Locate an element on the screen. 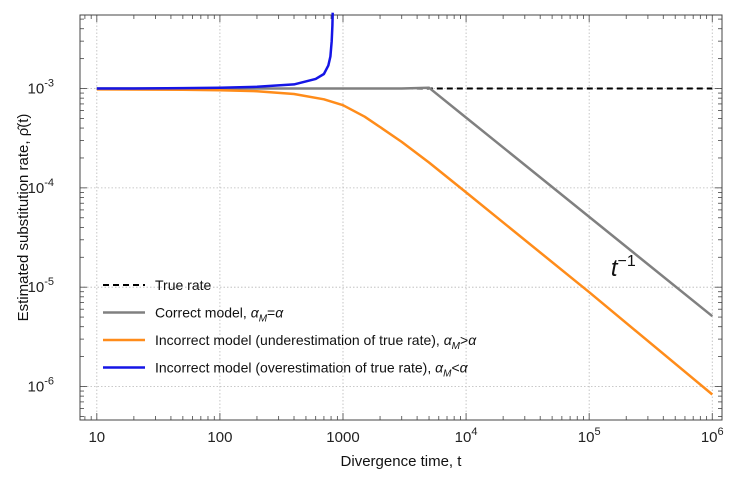  y-tick-label: 10⁻⁴ is located at coordinates (41, 187).